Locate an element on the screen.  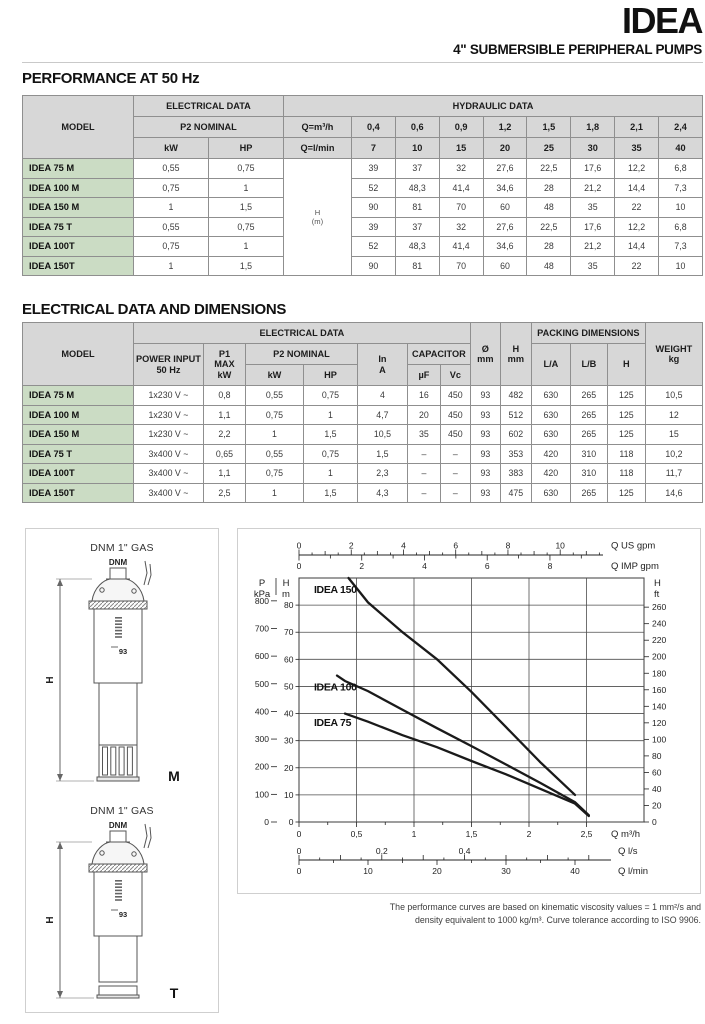
svg-text: 93 is located at coordinates (123, 914).